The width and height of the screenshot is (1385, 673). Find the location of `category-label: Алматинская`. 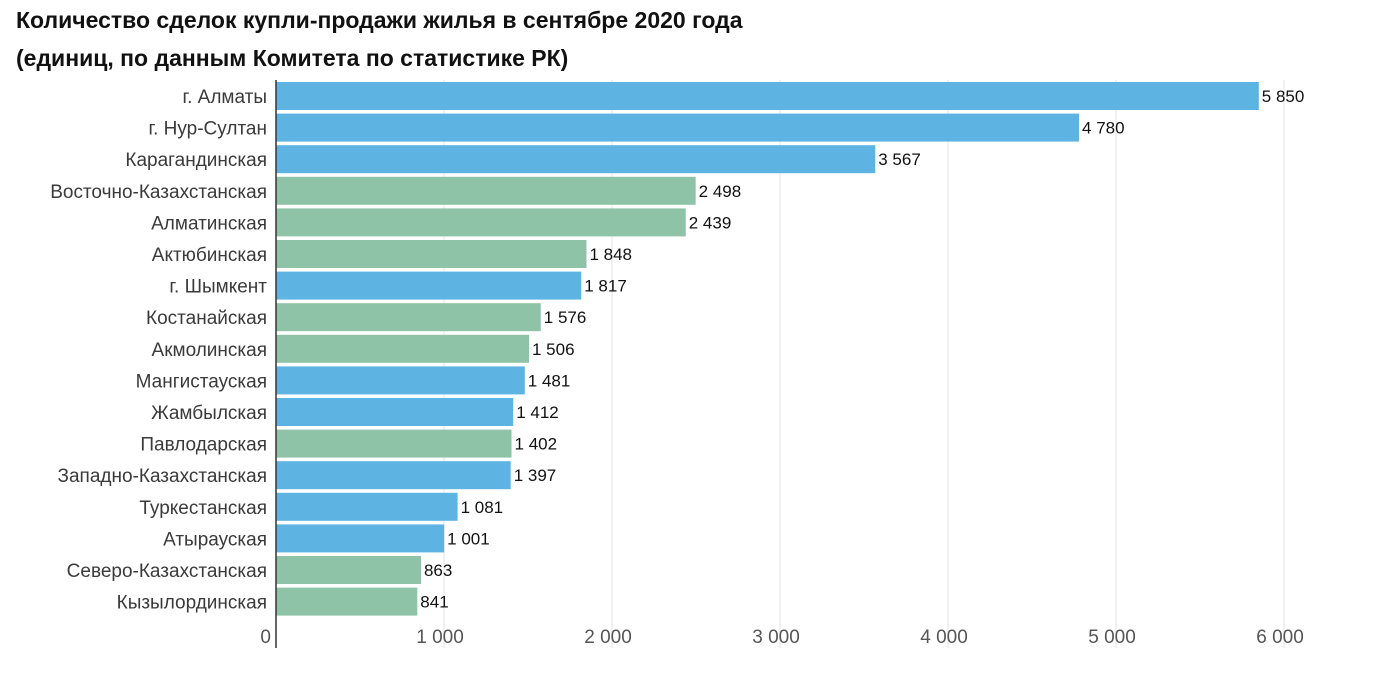

category-label: Алматинская is located at coordinates (209, 223).